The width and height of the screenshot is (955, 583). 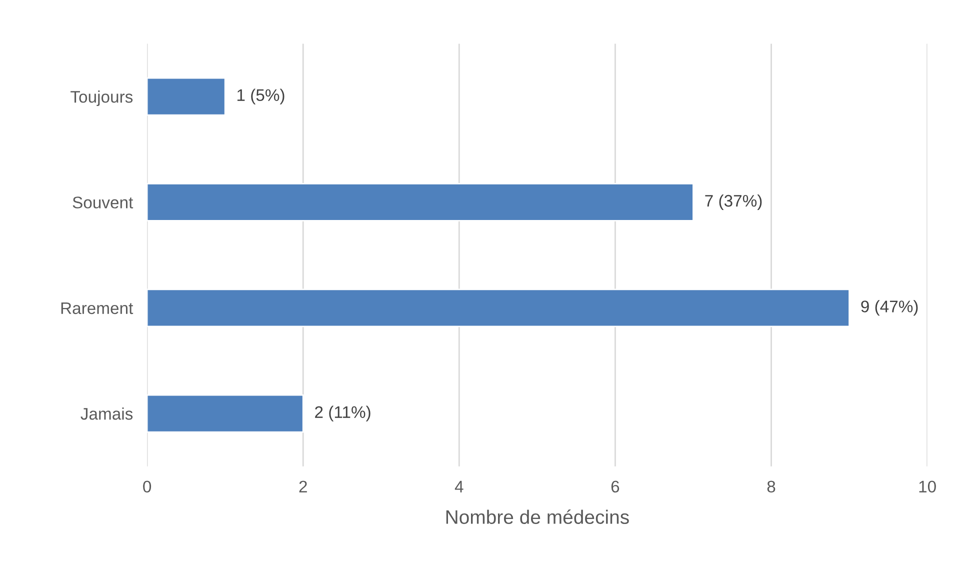 I want to click on data-label: 2 (11%), so click(x=342, y=414).